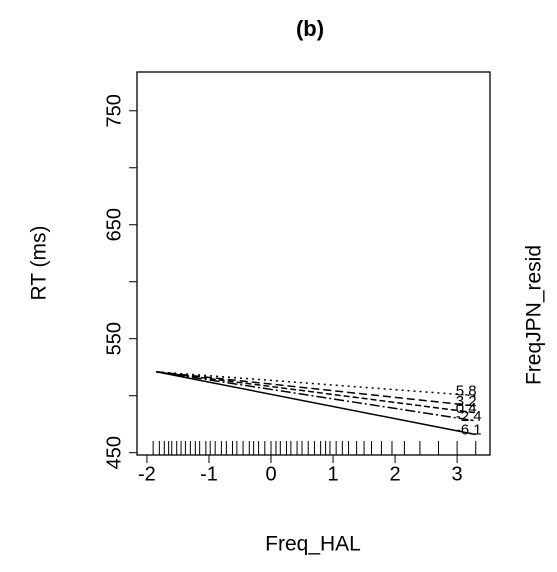  What do you see at coordinates (114, 224) in the screenshot?
I see `y-tick-label: 650` at bounding box center [114, 224].